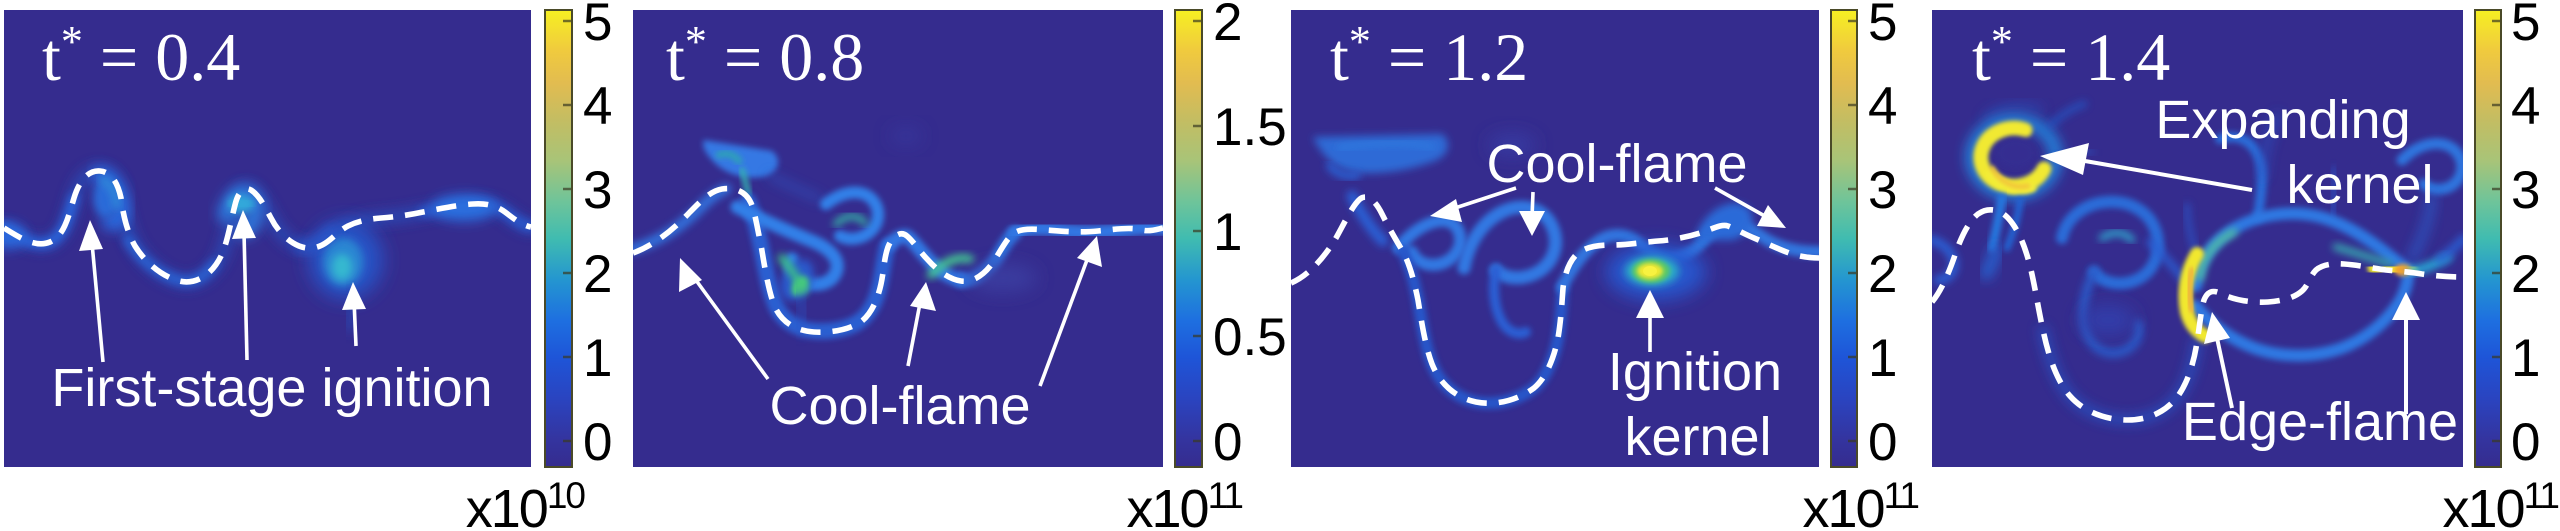  Describe the element at coordinates (1250, 127) in the screenshot. I see `svg-text: 1.5` at that location.